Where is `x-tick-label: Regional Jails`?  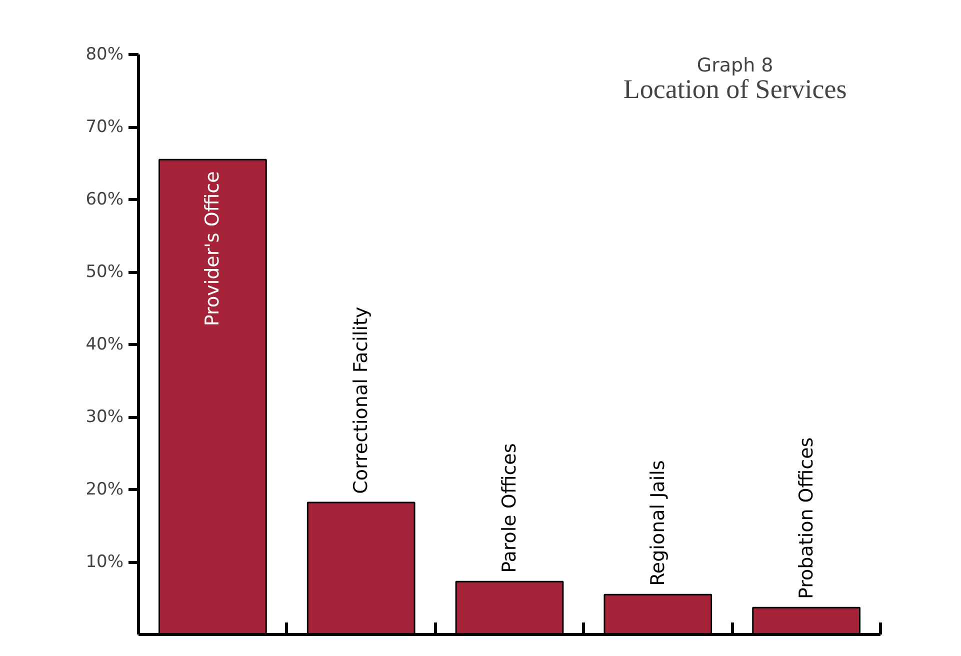
x-tick-label: Regional Jails is located at coordinates (657, 523).